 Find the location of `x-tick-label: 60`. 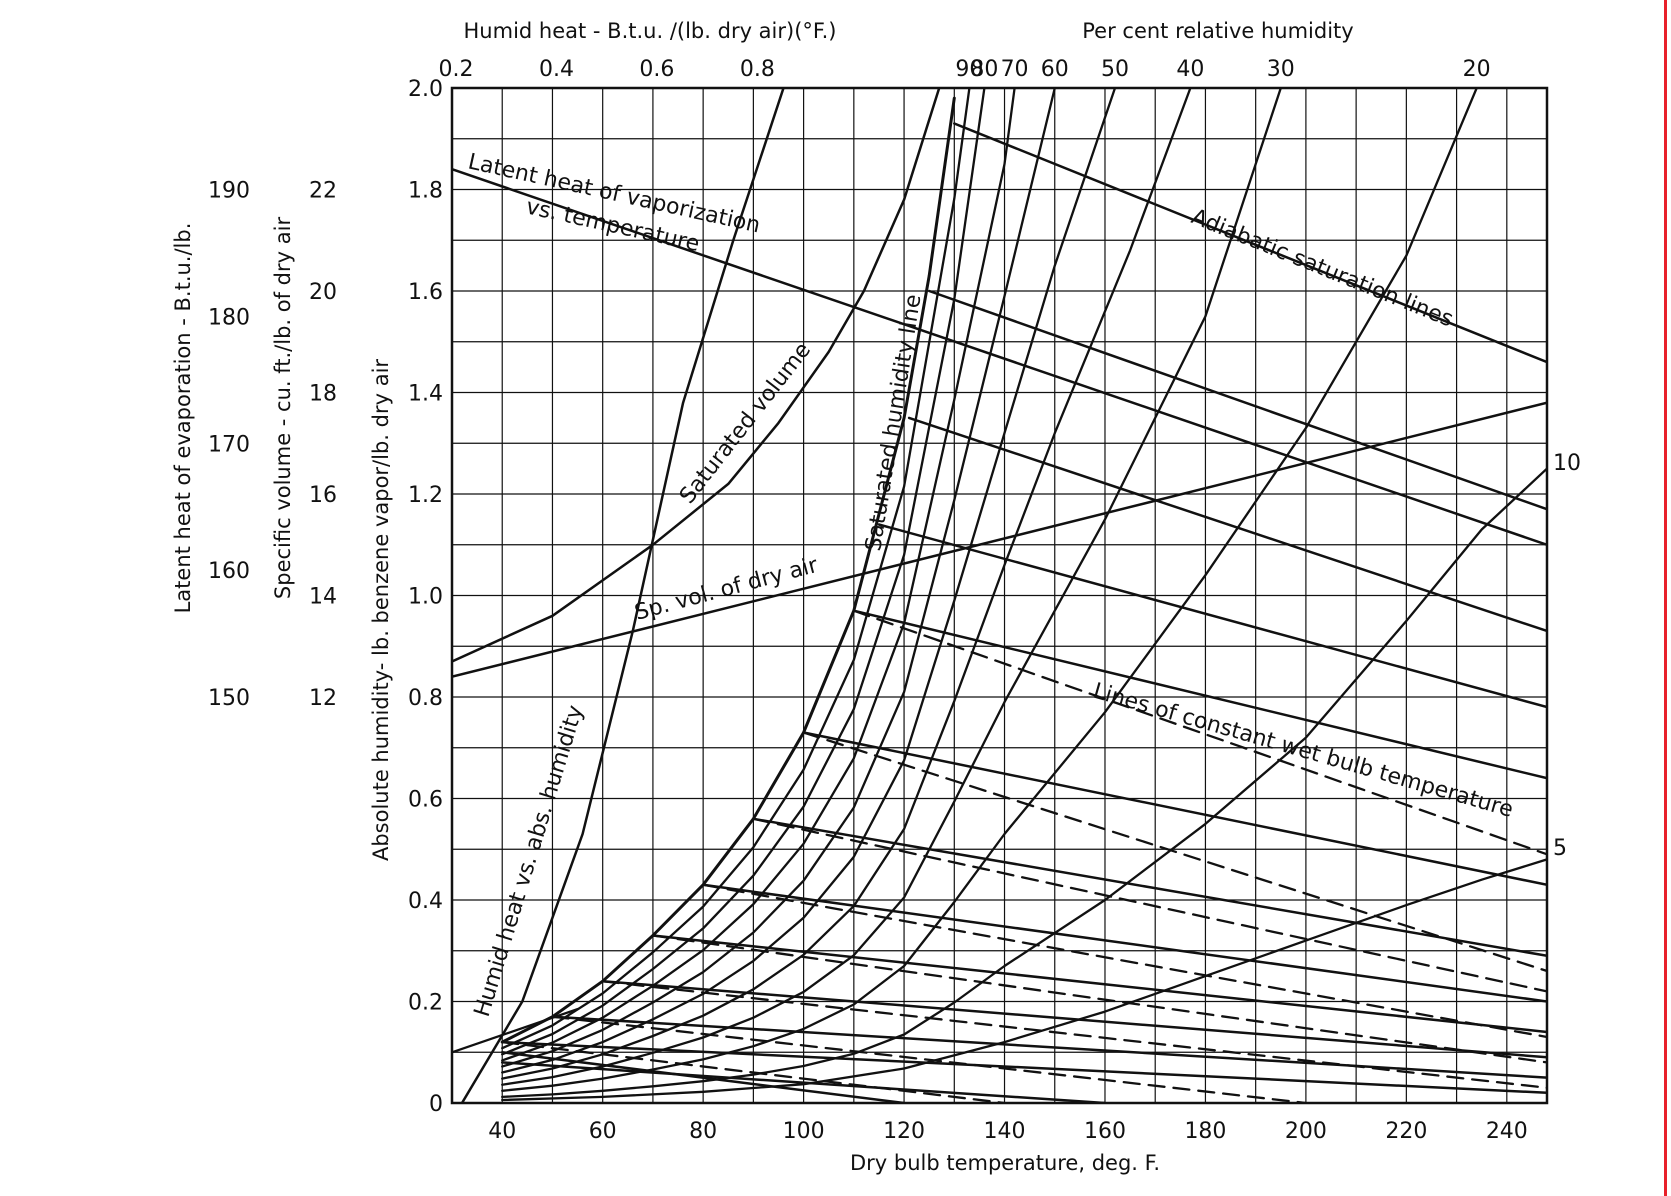

x-tick-label: 60 is located at coordinates (603, 1131).